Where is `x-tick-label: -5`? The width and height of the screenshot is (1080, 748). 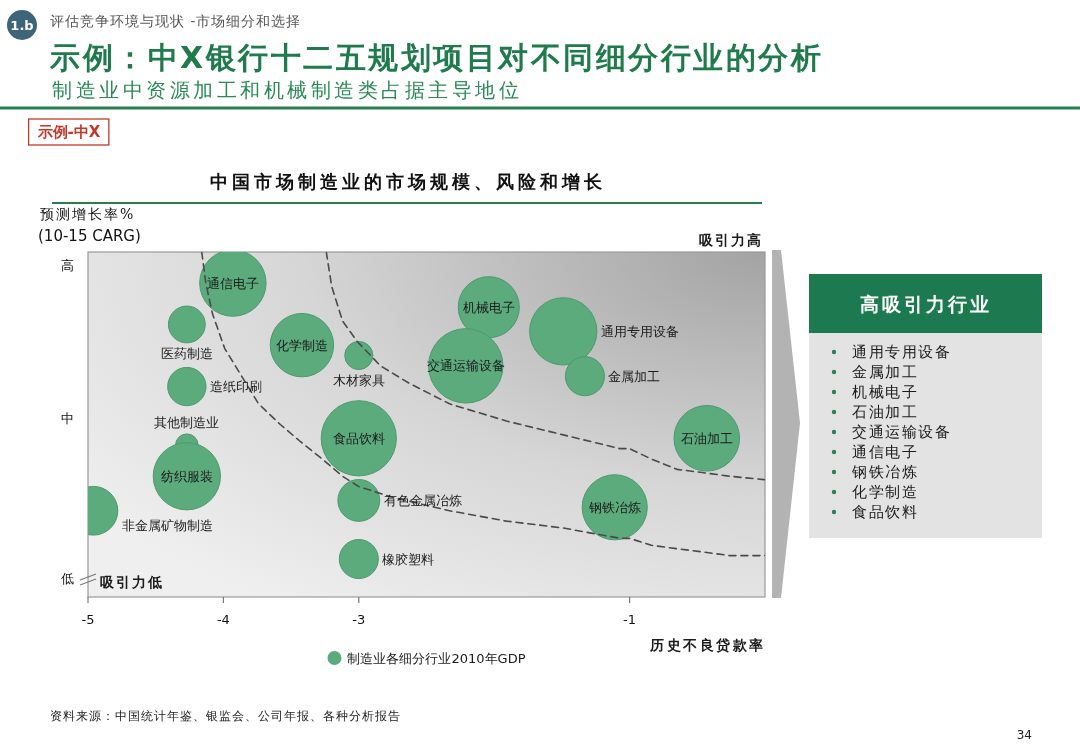 x-tick-label: -5 is located at coordinates (88, 619).